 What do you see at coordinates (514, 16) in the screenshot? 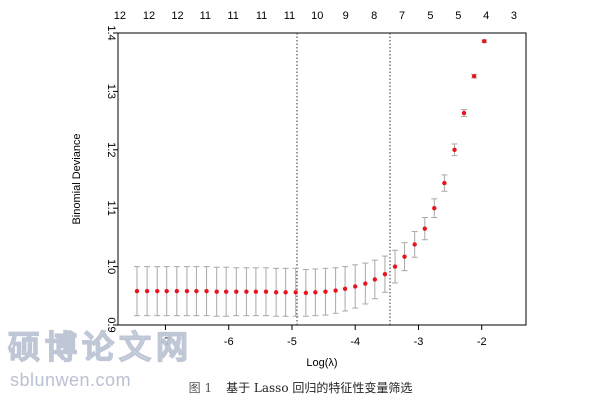
I see `top-axis-label: 3` at bounding box center [514, 16].